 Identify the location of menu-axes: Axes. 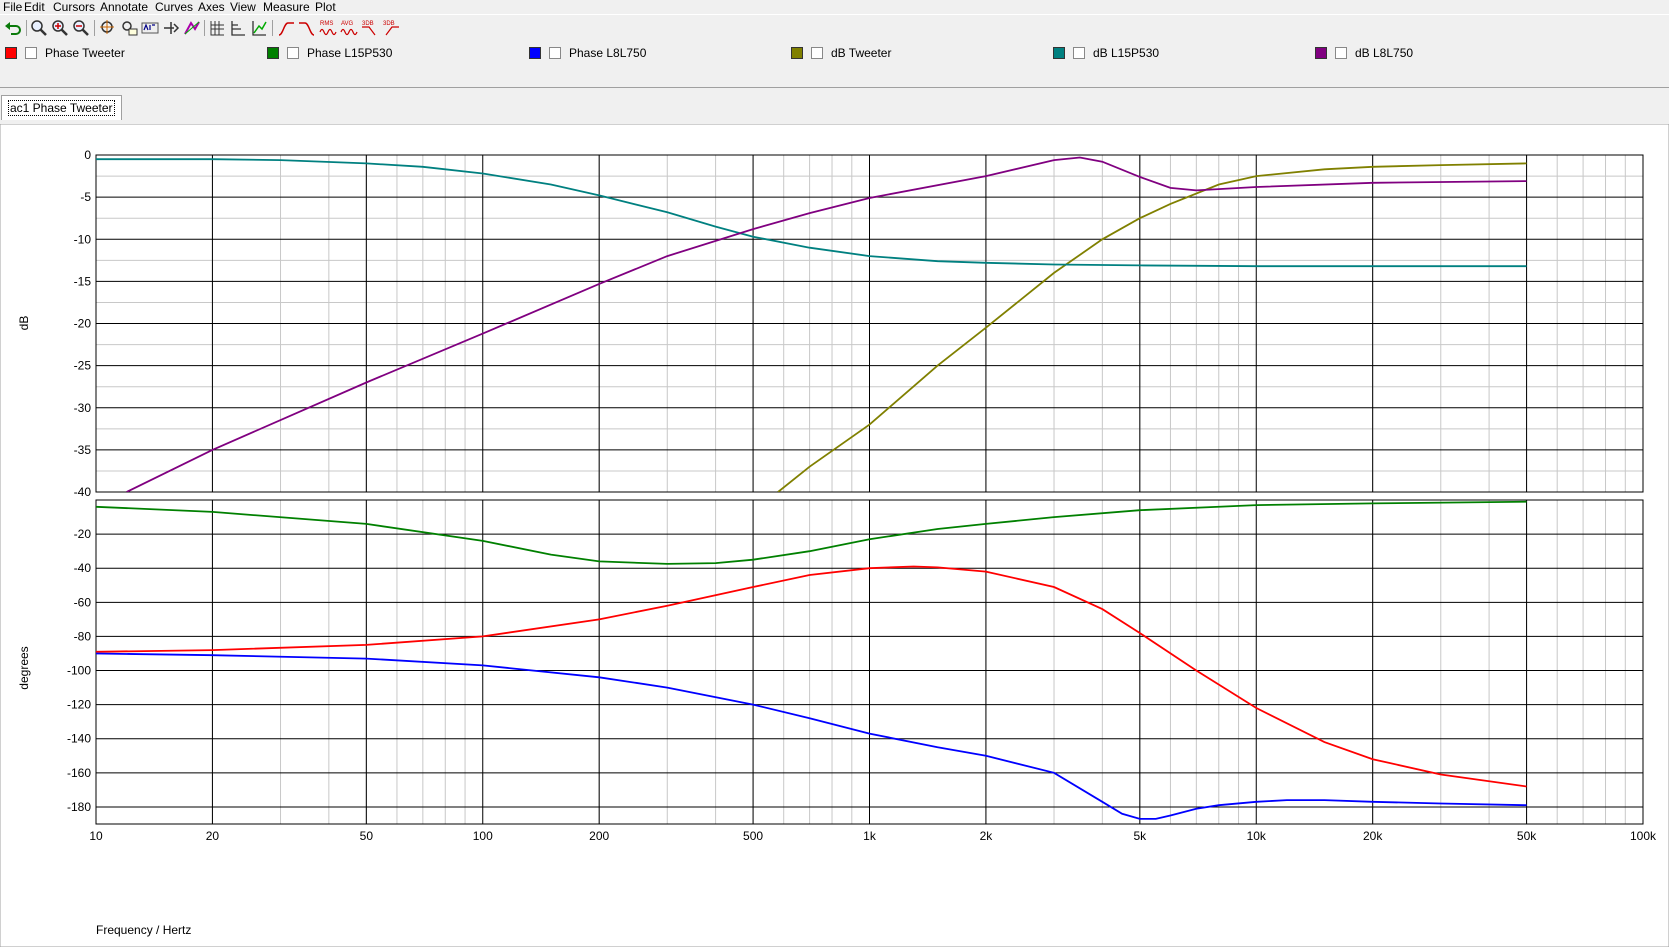
(211, 7).